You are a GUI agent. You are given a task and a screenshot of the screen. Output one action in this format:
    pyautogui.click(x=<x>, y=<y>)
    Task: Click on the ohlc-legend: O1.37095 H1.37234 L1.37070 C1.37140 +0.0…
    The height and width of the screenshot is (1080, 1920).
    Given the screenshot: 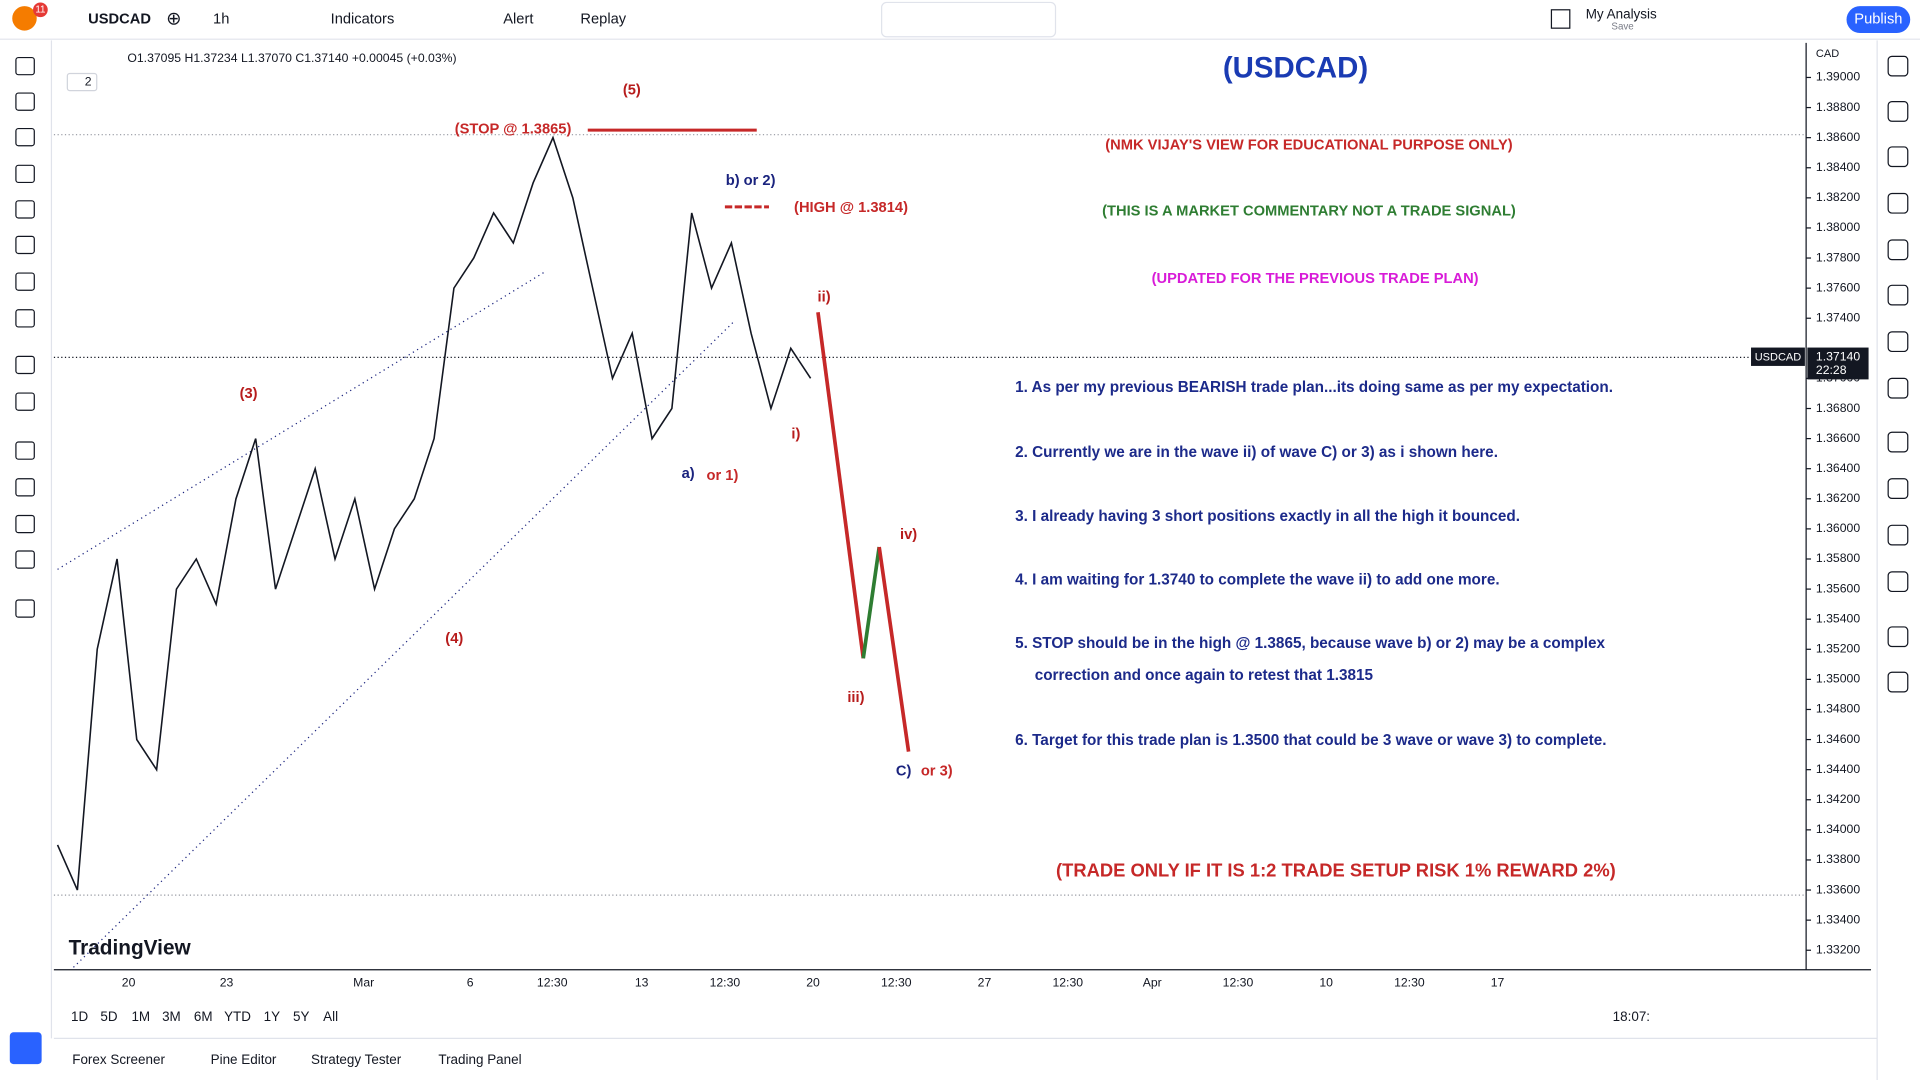 What is the action you would take?
    pyautogui.click(x=291, y=58)
    